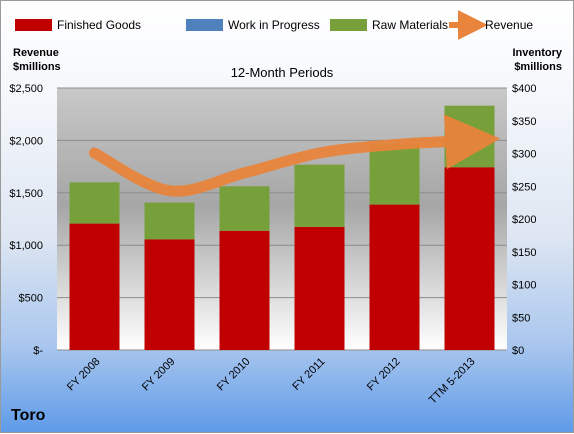 The width and height of the screenshot is (574, 434). Describe the element at coordinates (524, 286) in the screenshot. I see `right-tick-label-2: $100` at that location.